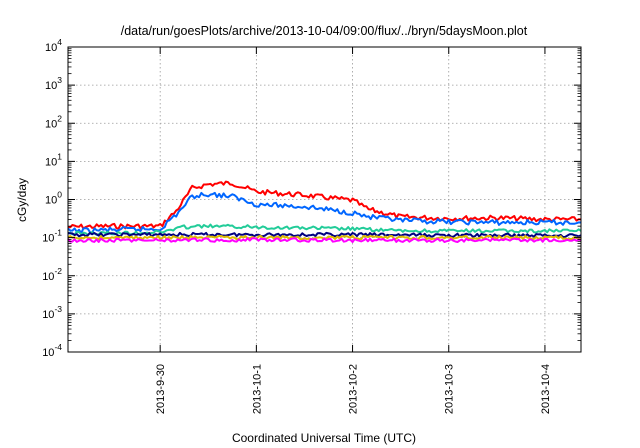 The image size is (640, 448). What do you see at coordinates (53, 83) in the screenshot?
I see `y-tick-label: 10³` at bounding box center [53, 83].